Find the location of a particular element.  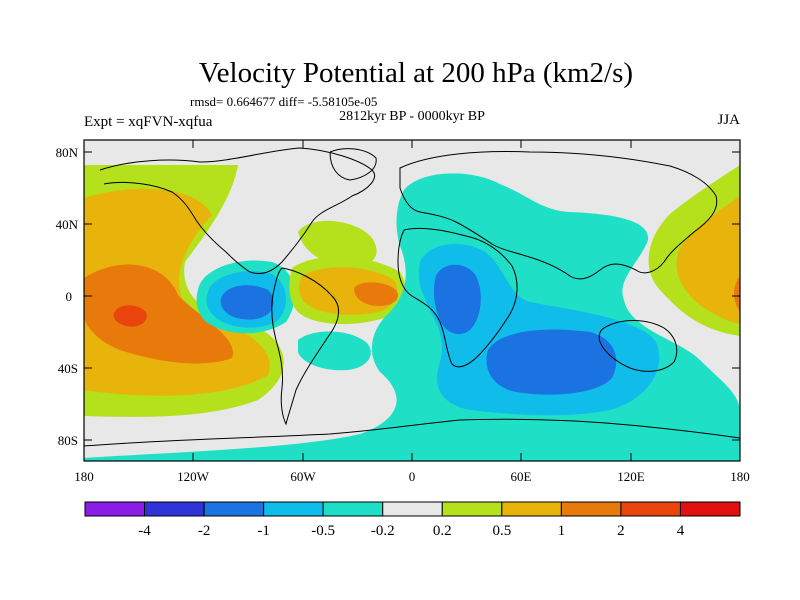

coastline-south-america is located at coordinates (305, 346).